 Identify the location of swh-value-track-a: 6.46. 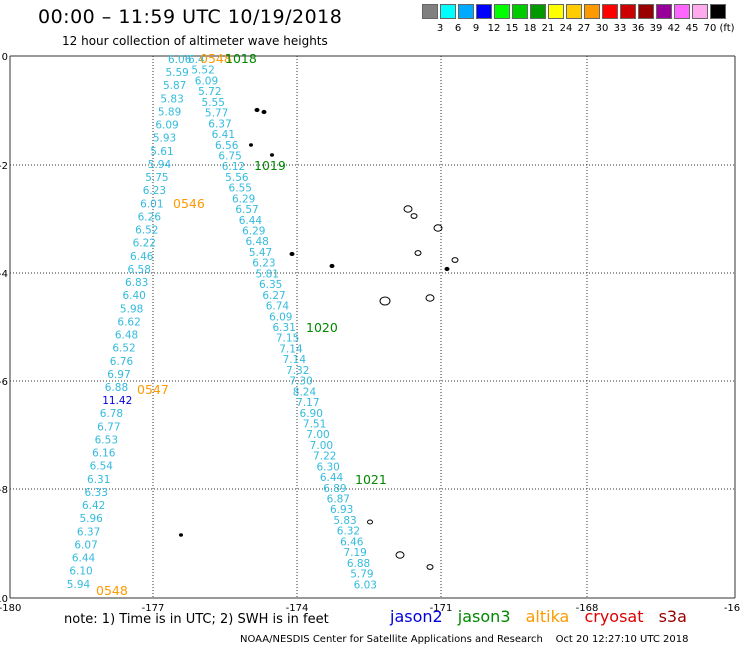
(142, 257).